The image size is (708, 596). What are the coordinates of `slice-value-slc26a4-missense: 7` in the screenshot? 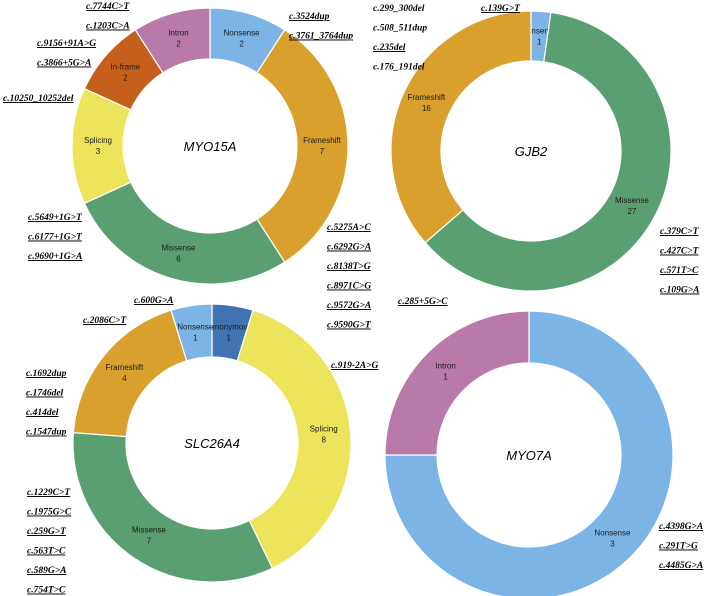 It's located at (149, 541).